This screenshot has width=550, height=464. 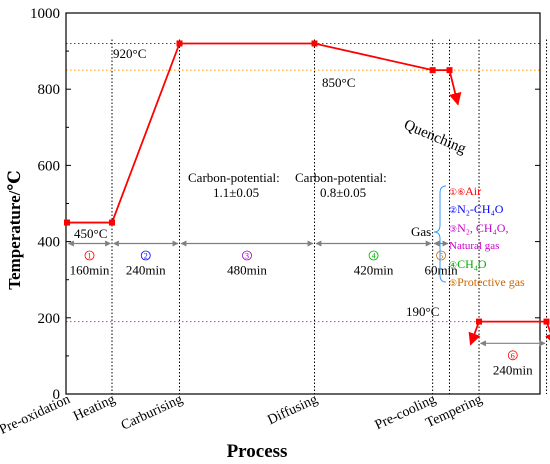 I want to click on stage-marker: 1, so click(x=90, y=256).